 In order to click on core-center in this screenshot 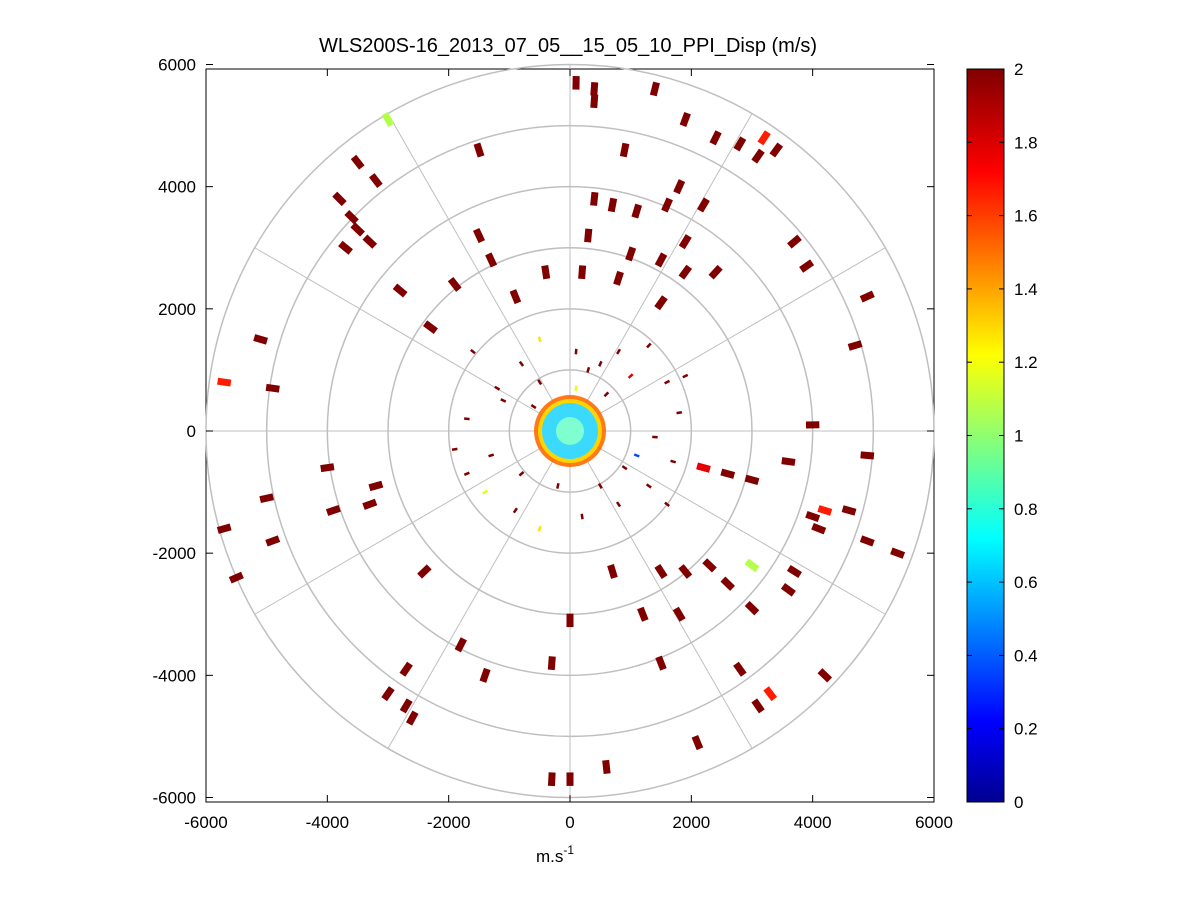, I will do `click(570, 431)`.